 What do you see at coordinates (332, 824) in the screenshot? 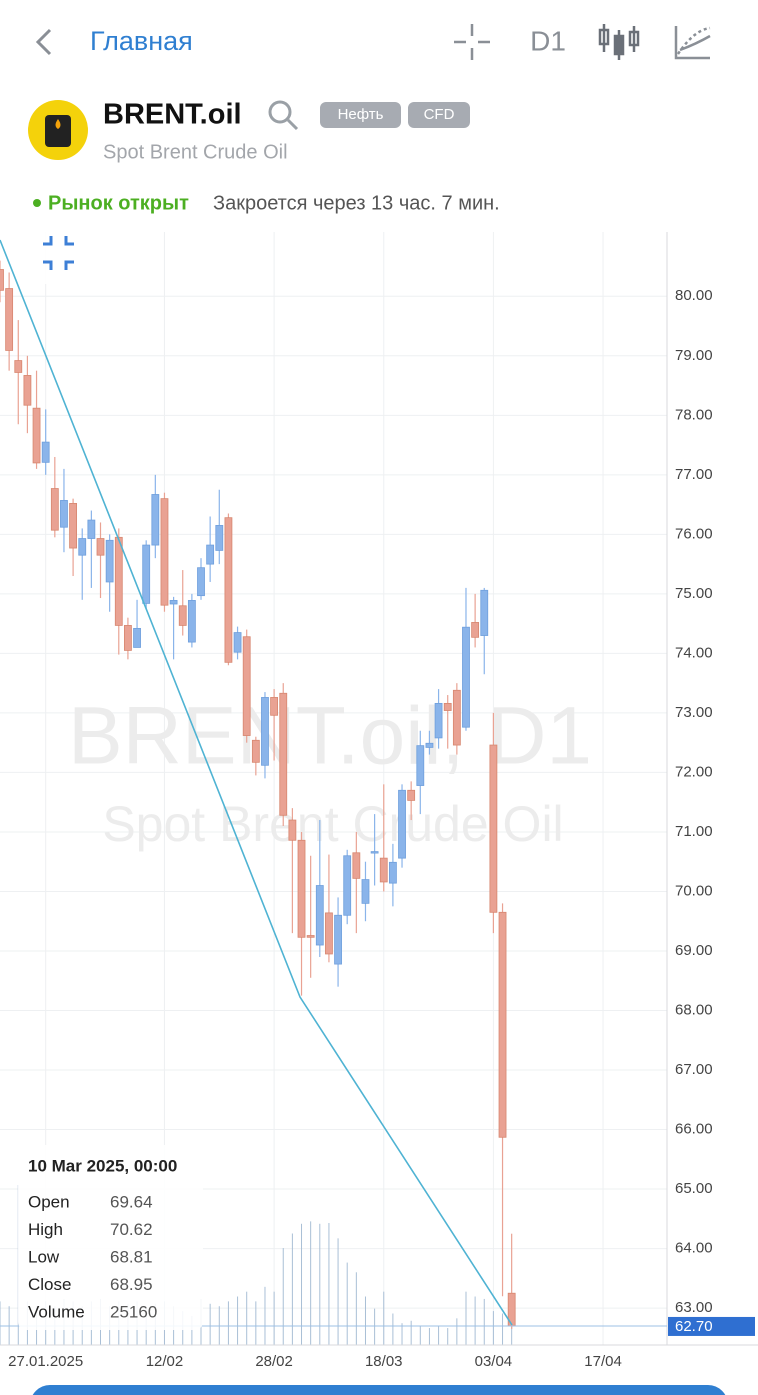
I see `watermark-subtitle: Spot Brent Crude Oil` at bounding box center [332, 824].